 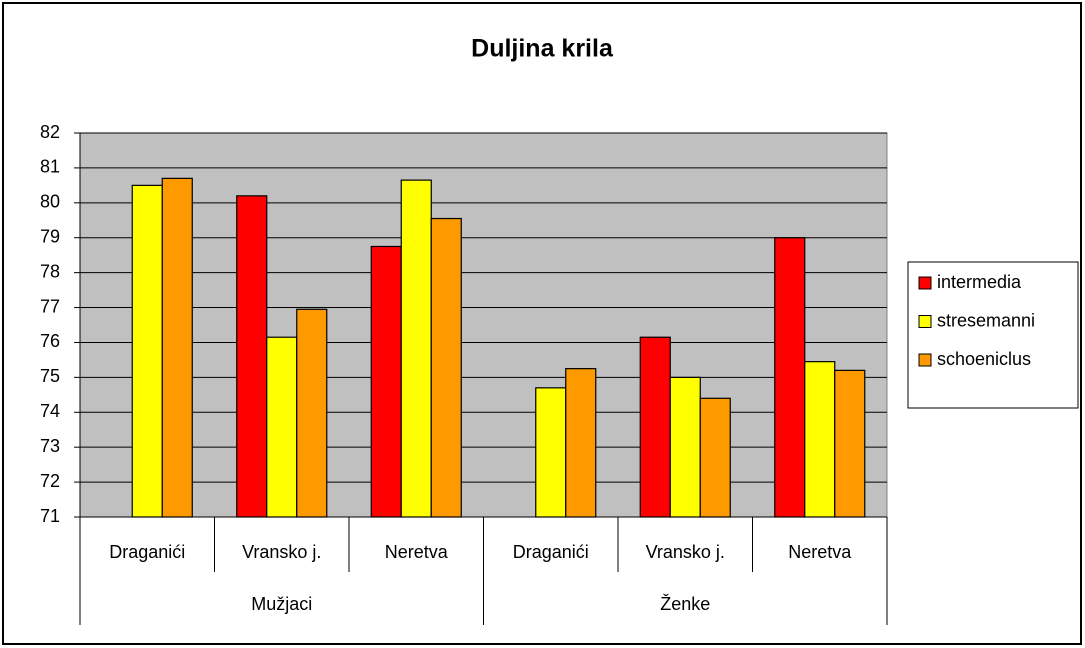 What do you see at coordinates (50, 341) in the screenshot?
I see `y-tick-label: 76` at bounding box center [50, 341].